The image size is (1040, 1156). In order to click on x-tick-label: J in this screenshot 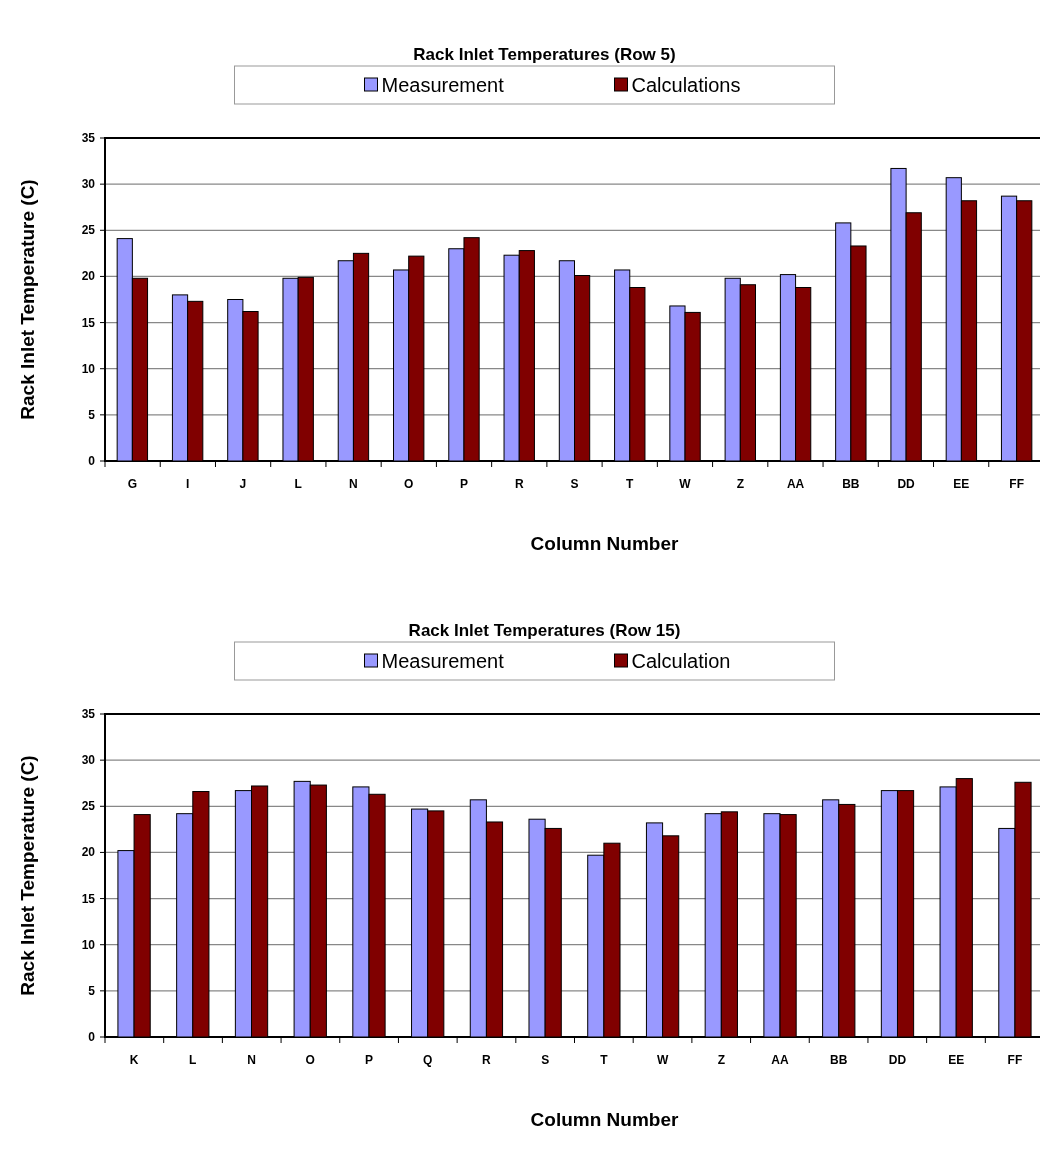, I will do `click(243, 484)`.